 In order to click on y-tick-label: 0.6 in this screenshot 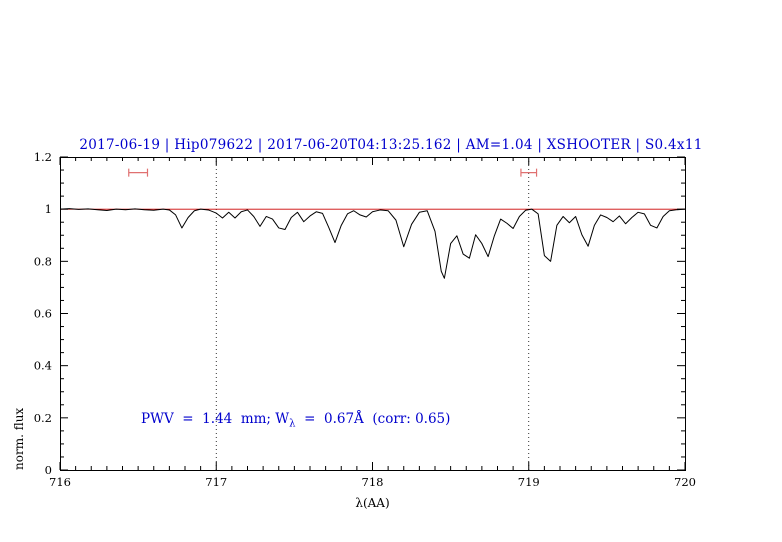, I will do `click(43, 314)`.